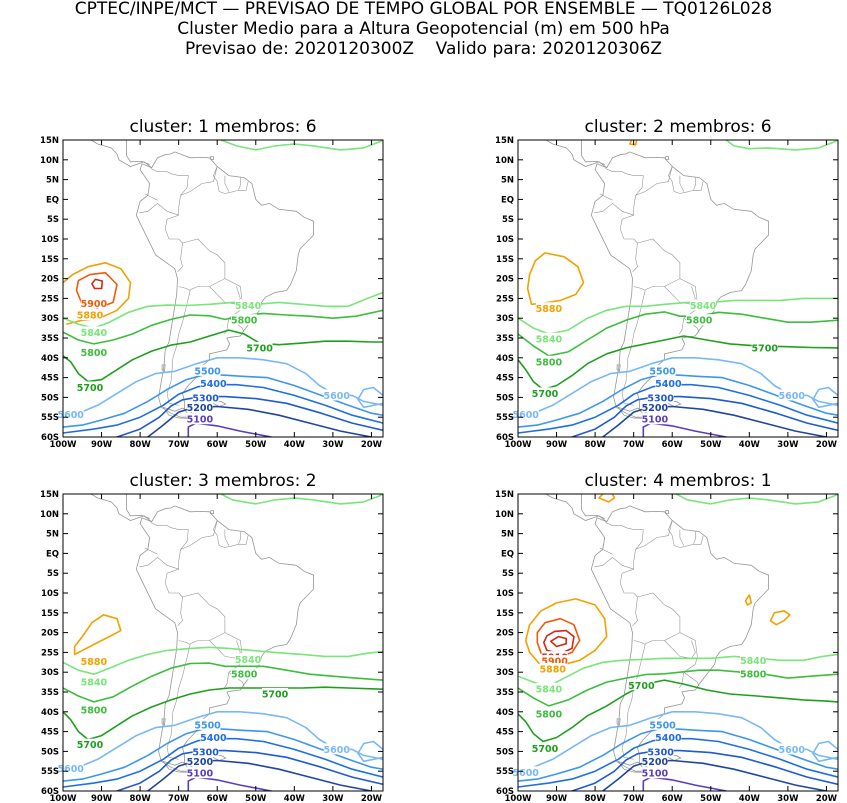 The height and width of the screenshot is (803, 847). I want to click on south-america-coast, so click(679, 284).